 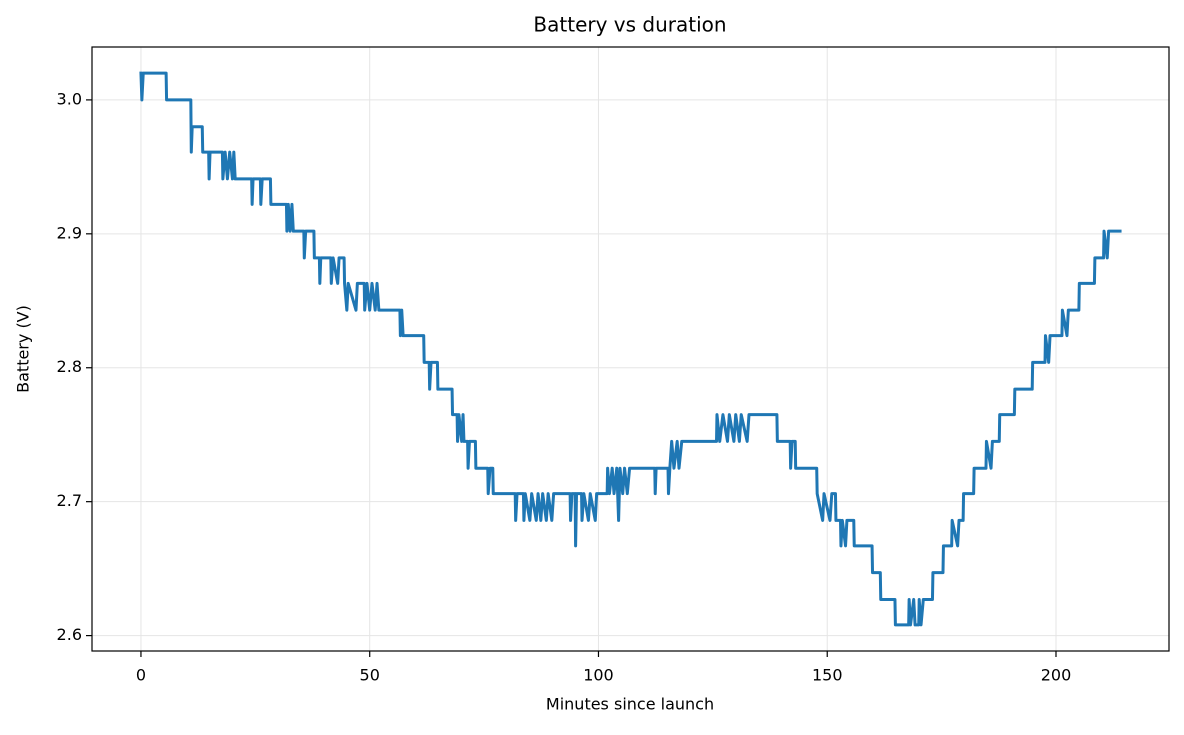 What do you see at coordinates (69, 500) in the screenshot?
I see `y-tick-label: 2.7` at bounding box center [69, 500].